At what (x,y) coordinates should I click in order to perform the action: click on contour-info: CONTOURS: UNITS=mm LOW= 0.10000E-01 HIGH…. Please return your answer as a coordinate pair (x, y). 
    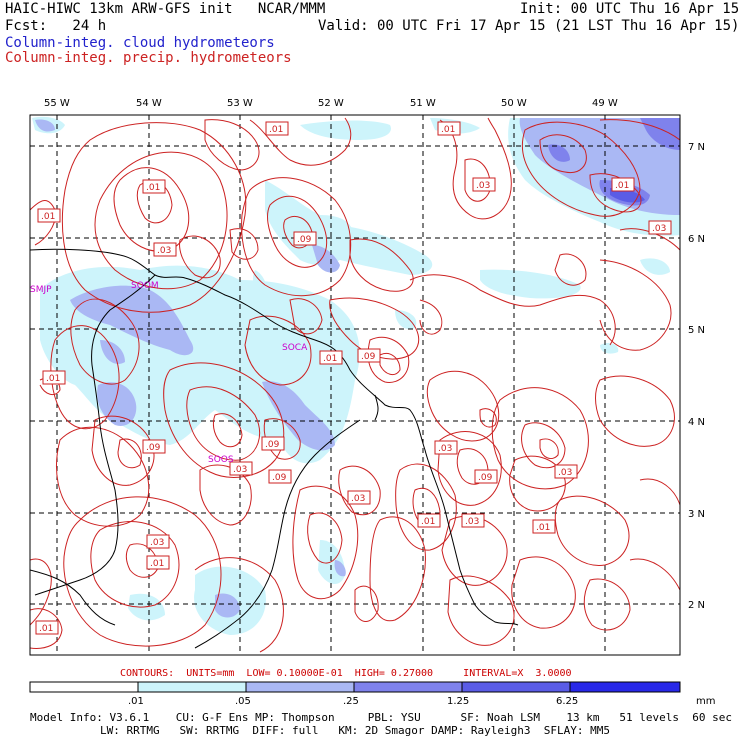
    Looking at the image, I should click on (346, 673).